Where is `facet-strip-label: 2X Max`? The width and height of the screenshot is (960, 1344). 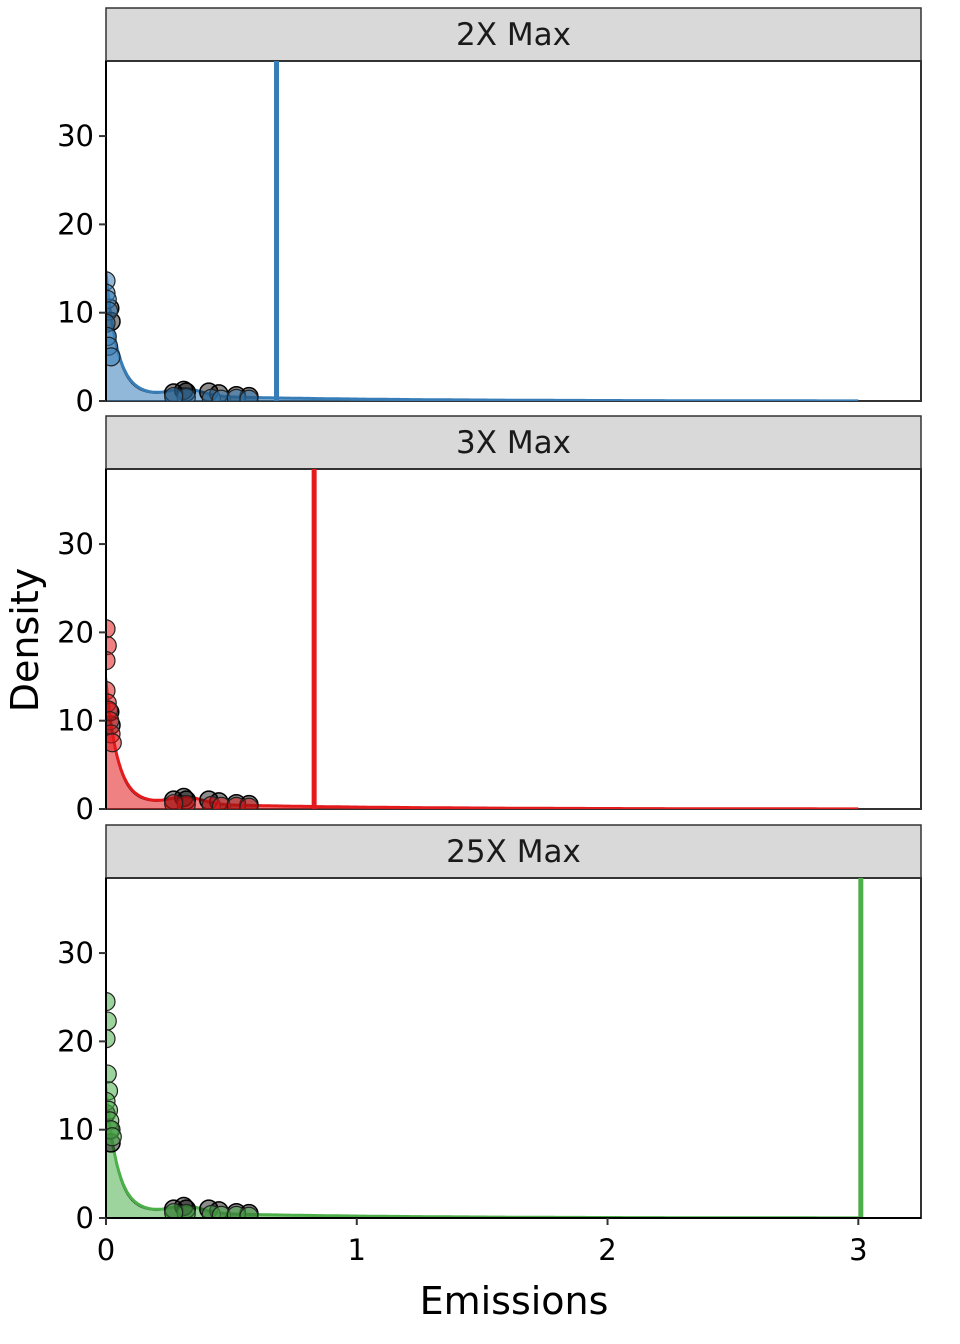
facet-strip-label: 2X Max is located at coordinates (513, 35).